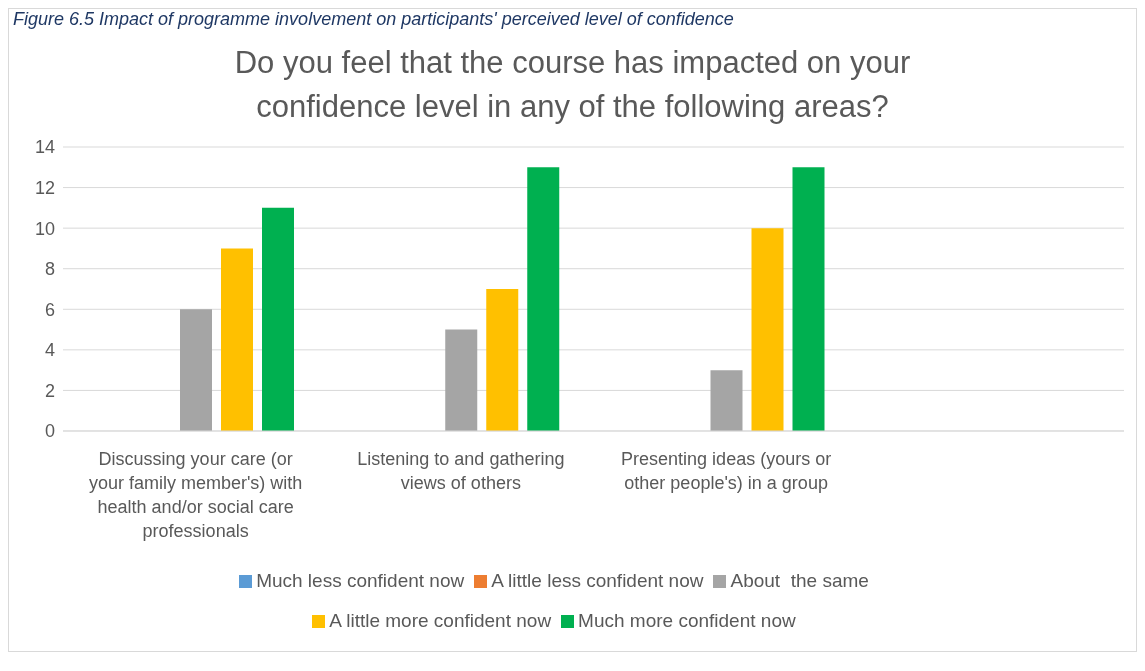  Describe the element at coordinates (49, 390) in the screenshot. I see `y-tick-label: 2` at that location.